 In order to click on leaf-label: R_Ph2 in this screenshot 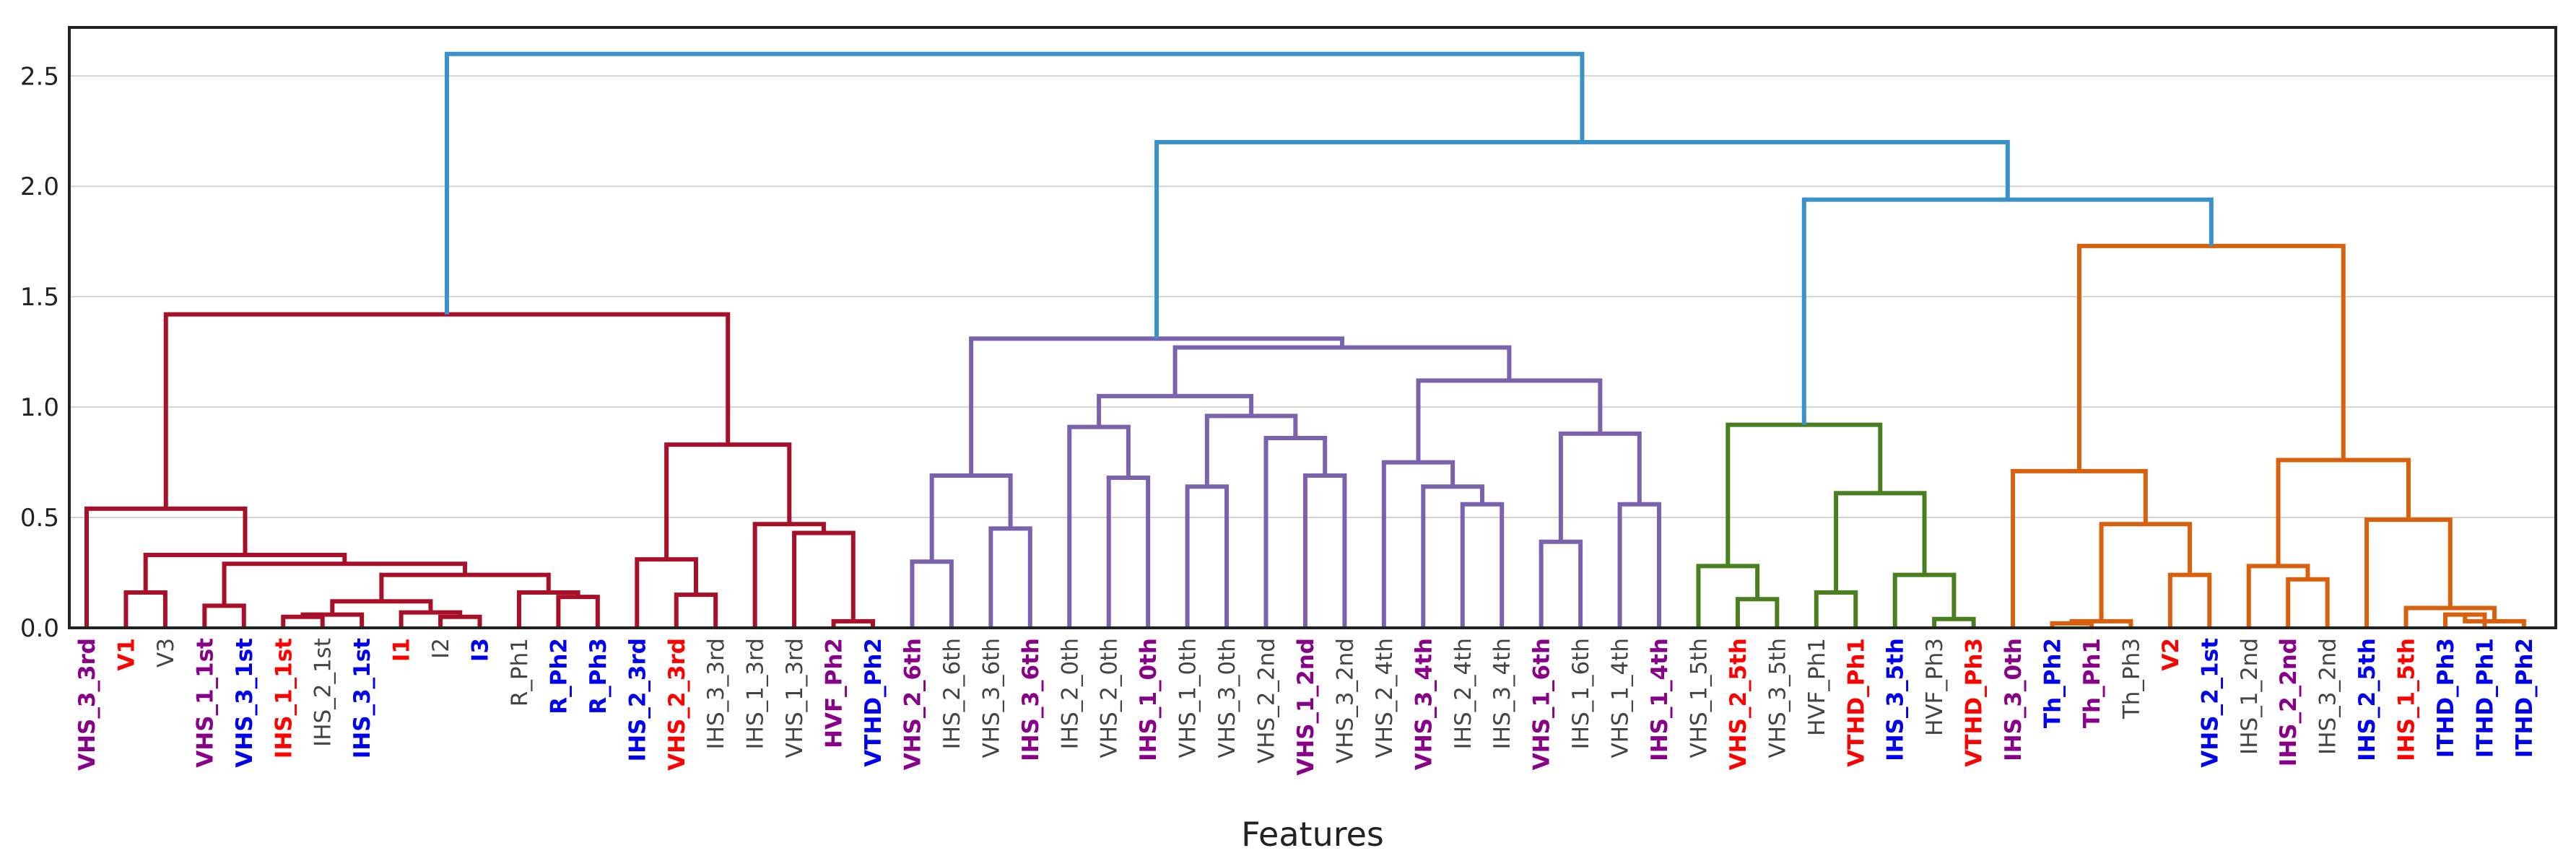, I will do `click(559, 676)`.